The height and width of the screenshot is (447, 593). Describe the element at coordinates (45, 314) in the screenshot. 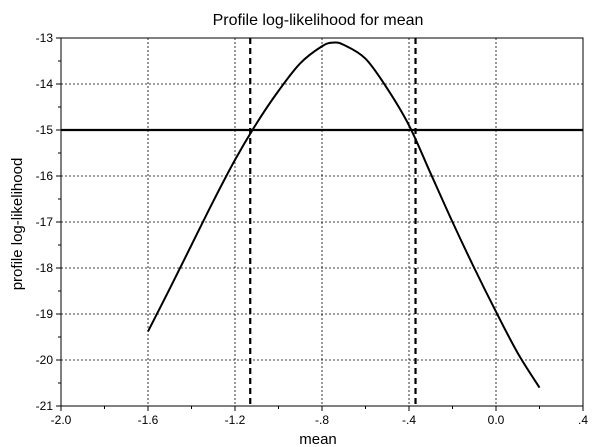

I see `y-tick-label: -19` at that location.